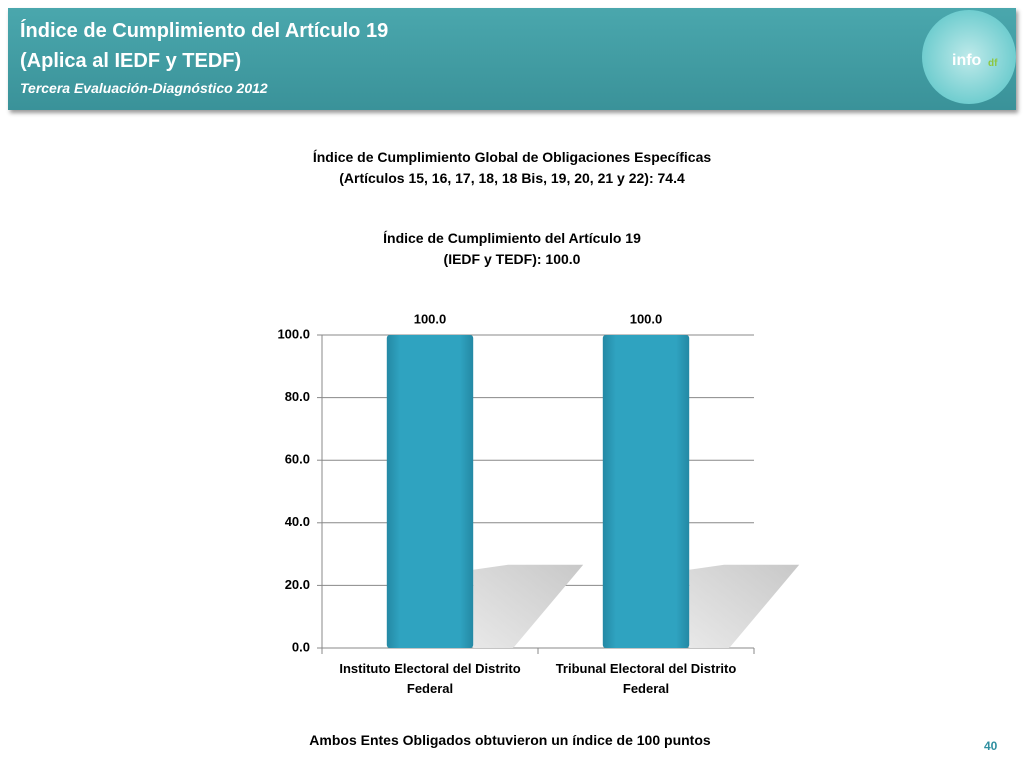 This screenshot has height=768, width=1024. Describe the element at coordinates (512, 259) in the screenshot. I see `heading: (IEDF y TEDF): 100.0` at that location.